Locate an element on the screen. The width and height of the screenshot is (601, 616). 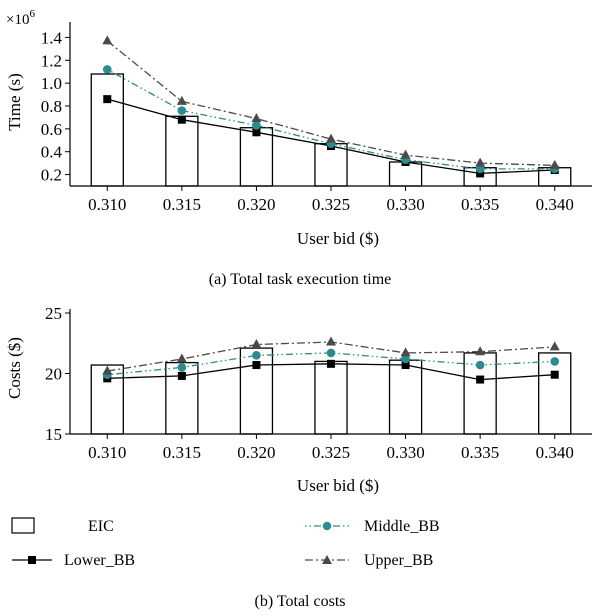
legend-item-upper: Upper_BB is located at coordinates (369, 560).